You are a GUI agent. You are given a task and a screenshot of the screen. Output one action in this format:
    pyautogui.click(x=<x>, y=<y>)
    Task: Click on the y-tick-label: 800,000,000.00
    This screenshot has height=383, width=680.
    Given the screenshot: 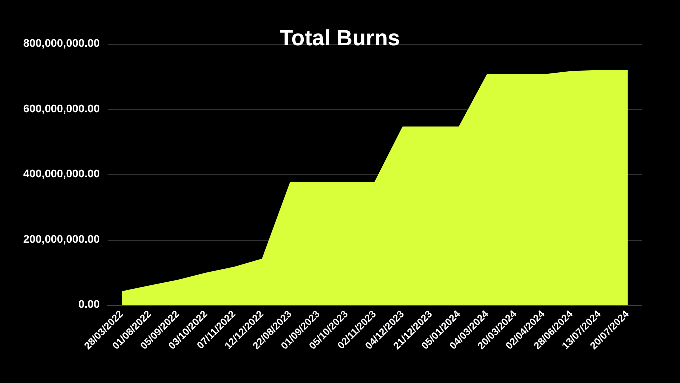 What is the action you would take?
    pyautogui.click(x=62, y=44)
    